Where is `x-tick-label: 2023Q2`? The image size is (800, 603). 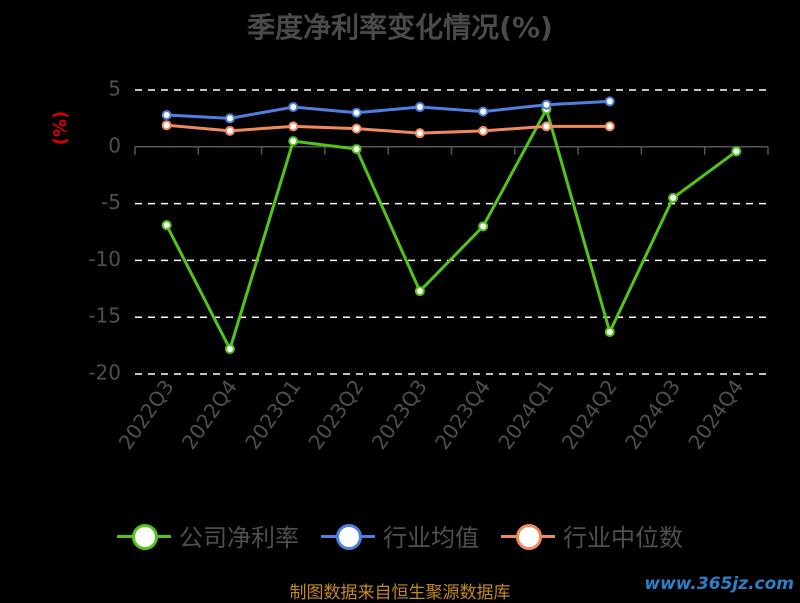
x-tick-label: 2023Q2 is located at coordinates (335, 414).